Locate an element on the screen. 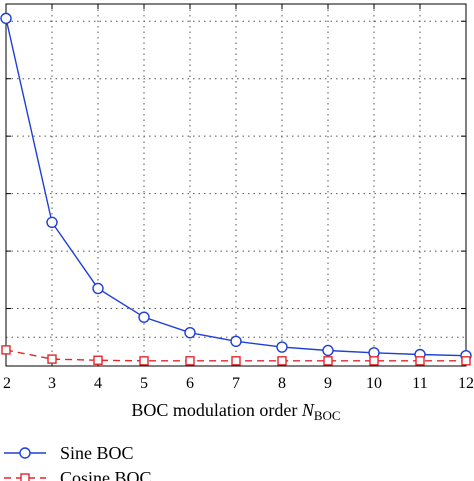 The image size is (474, 481). x-axis-label-var: N is located at coordinates (308, 410).